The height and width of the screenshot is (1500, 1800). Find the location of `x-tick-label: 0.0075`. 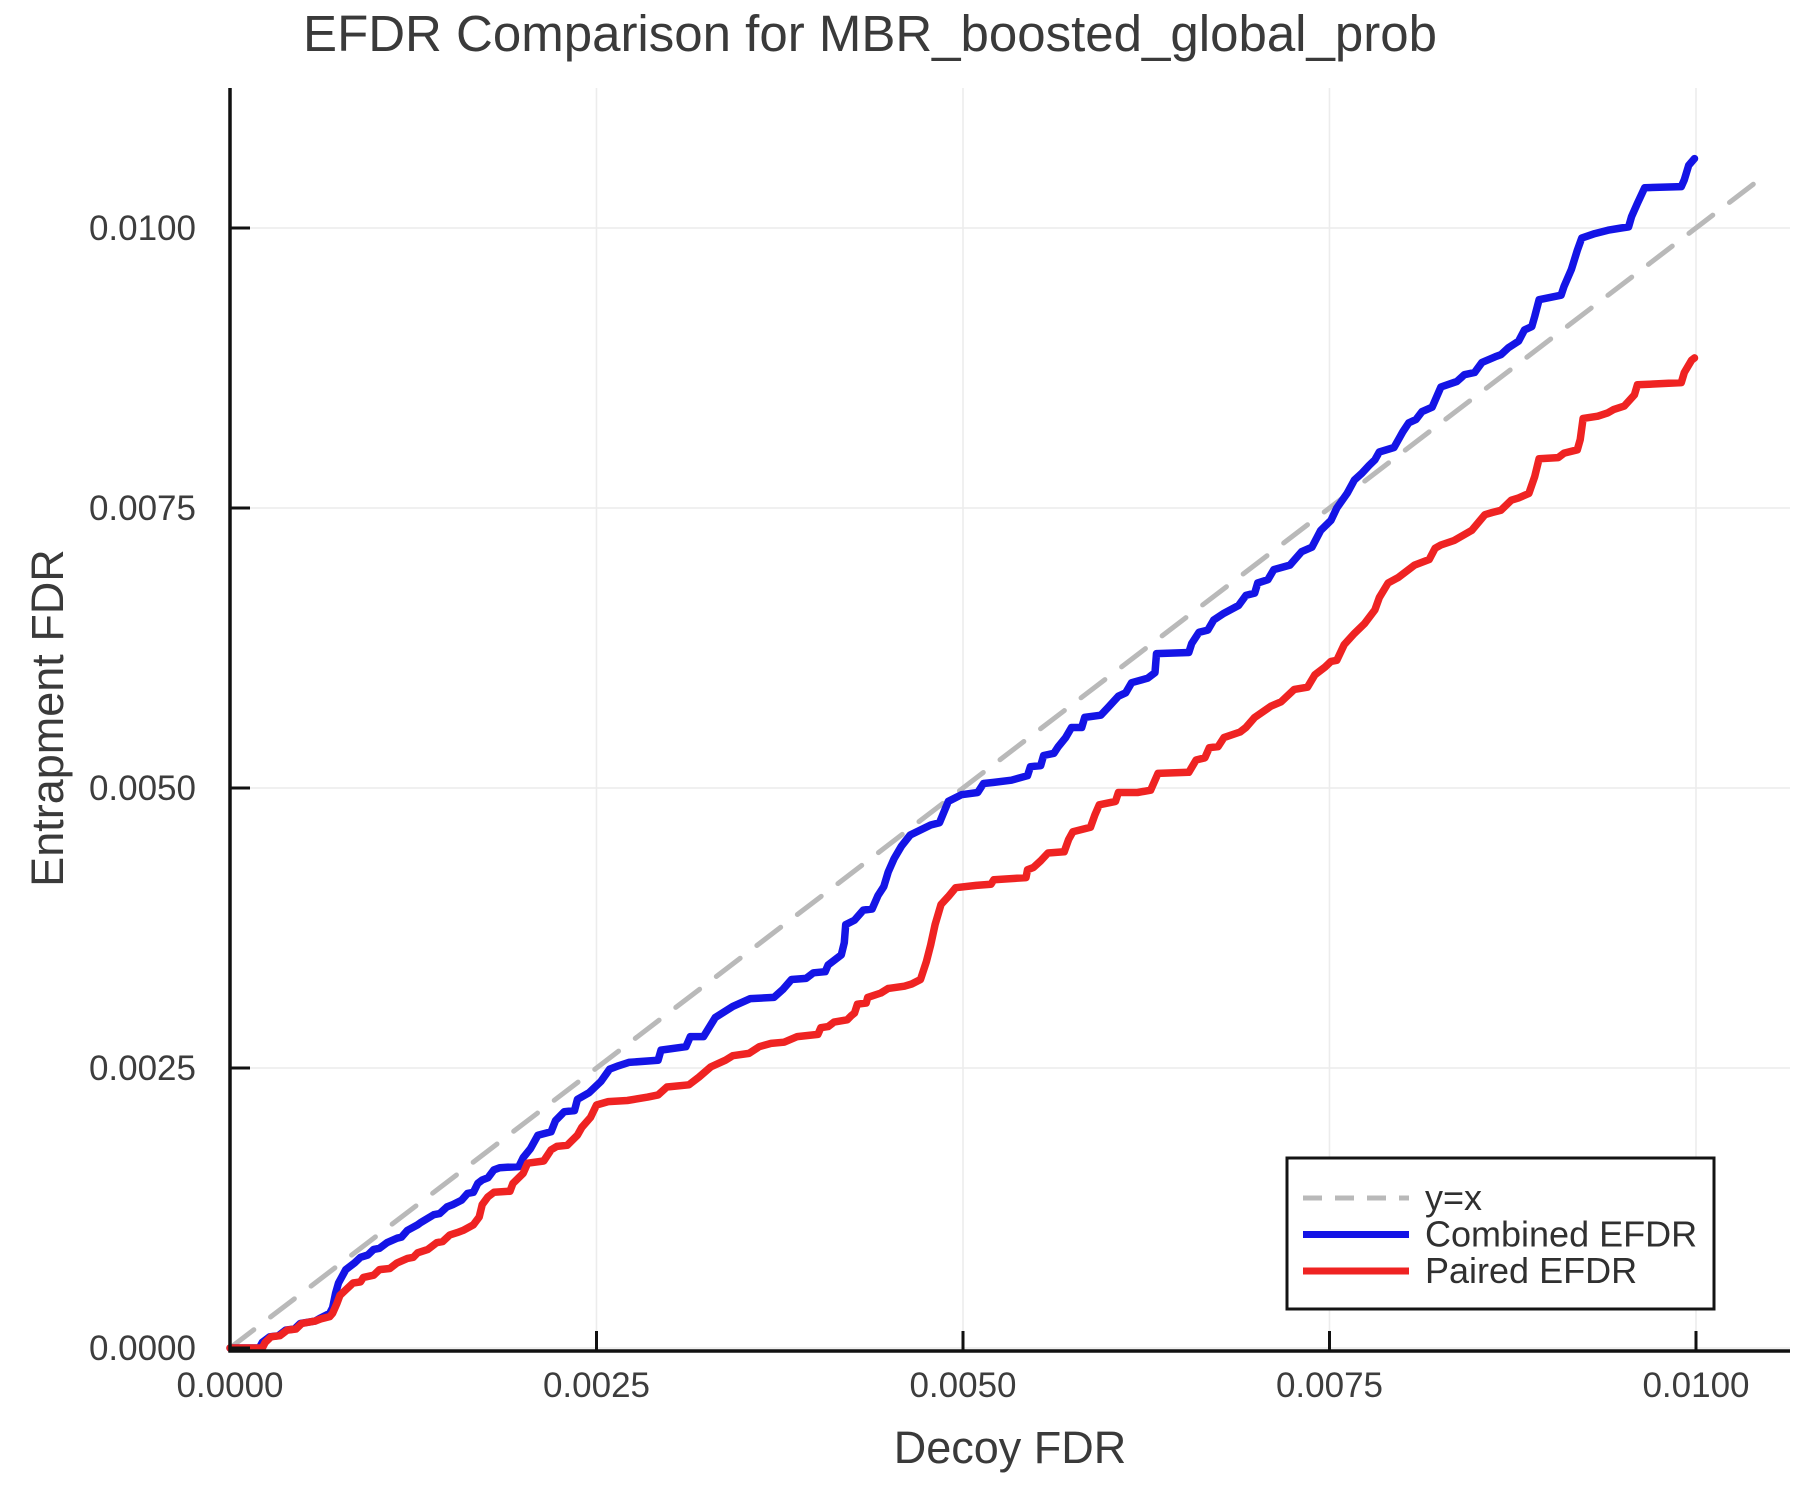

x-tick-label: 0.0075 is located at coordinates (1329, 1385).